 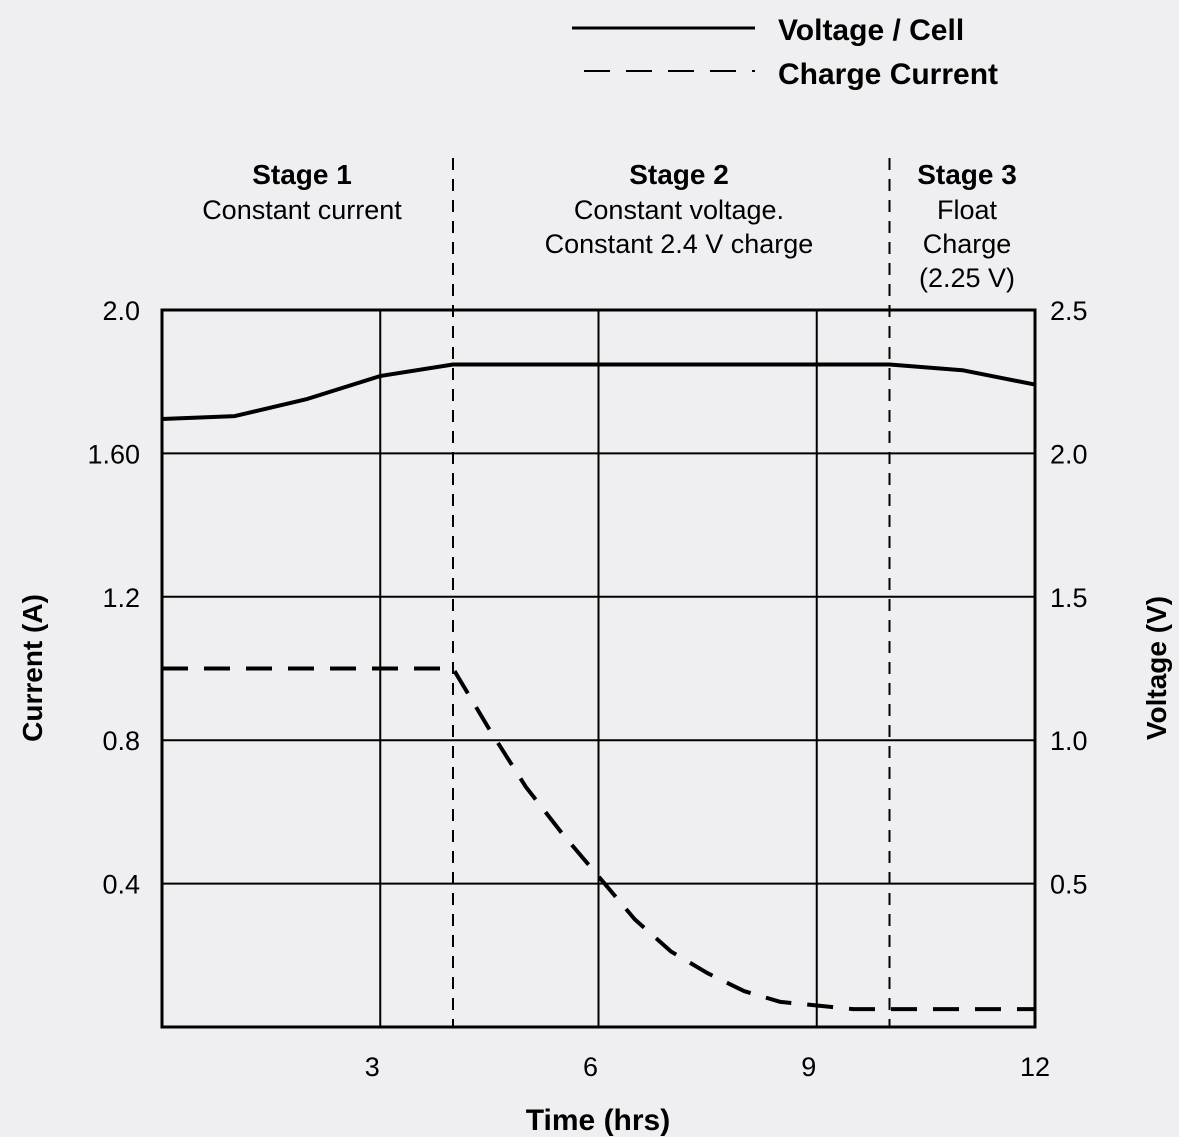 What do you see at coordinates (1069, 741) in the screenshot?
I see `y-right-tick-label: 1.0` at bounding box center [1069, 741].